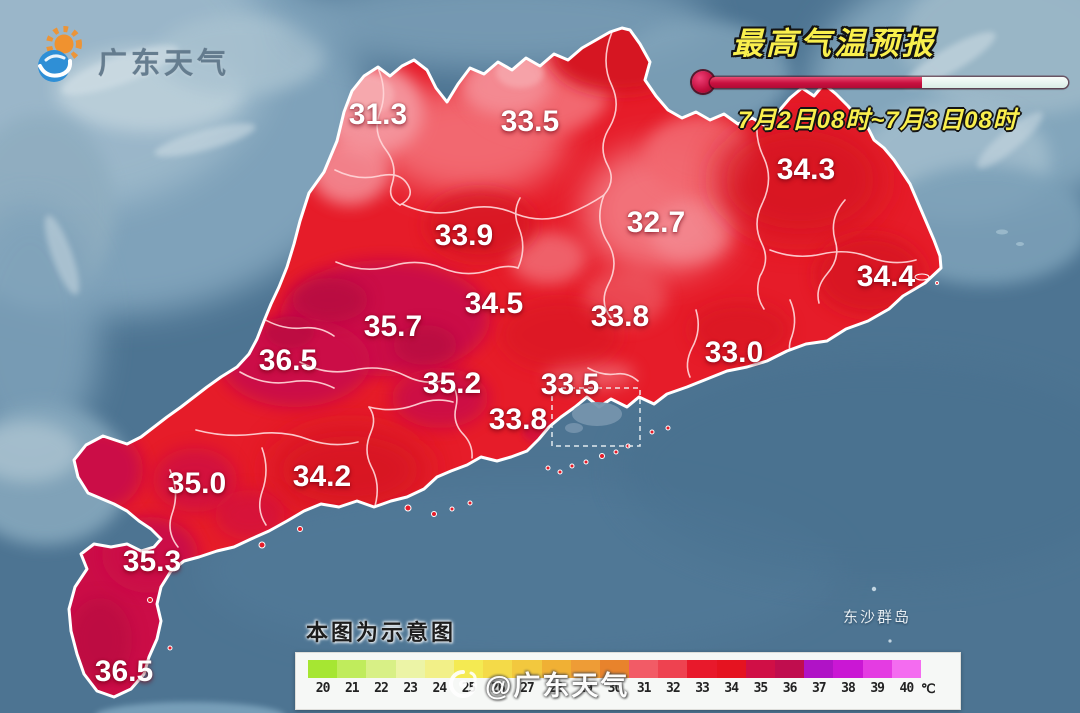 Image resolution: width=1080 pixels, height=713 pixels. Describe the element at coordinates (494, 303) in the screenshot. I see `temp-label: 34.5` at that location.